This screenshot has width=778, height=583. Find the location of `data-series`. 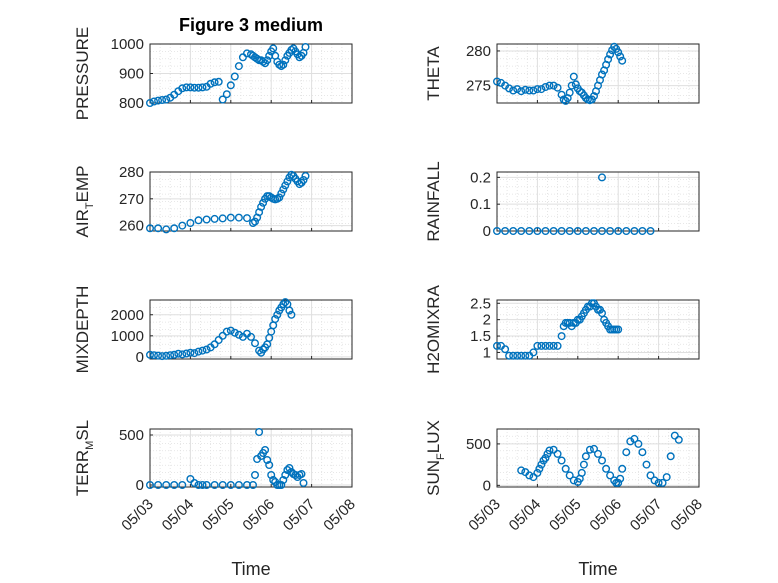

data-series is located at coordinates (227, 202).